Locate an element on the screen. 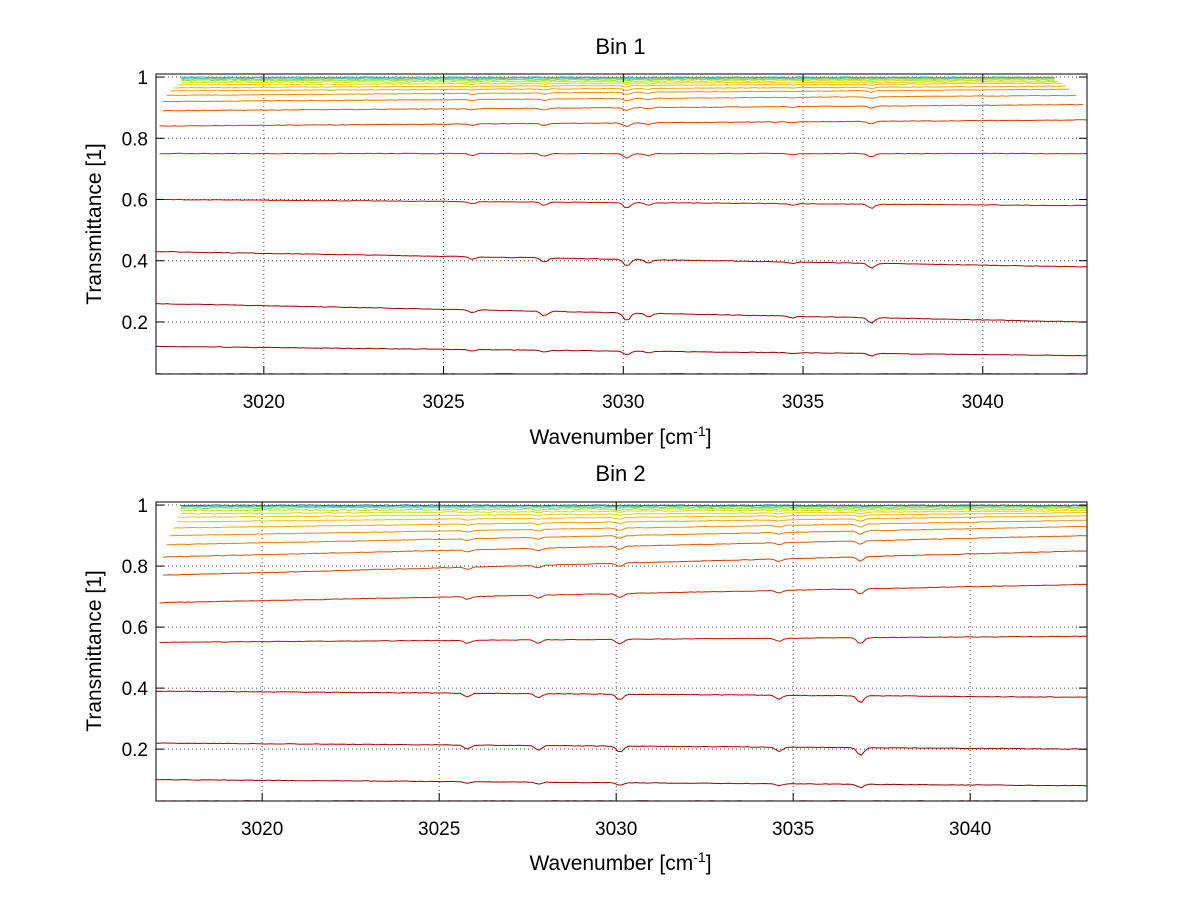 This screenshot has width=1200, height=906. chart-title: Bin 2 is located at coordinates (620, 473).